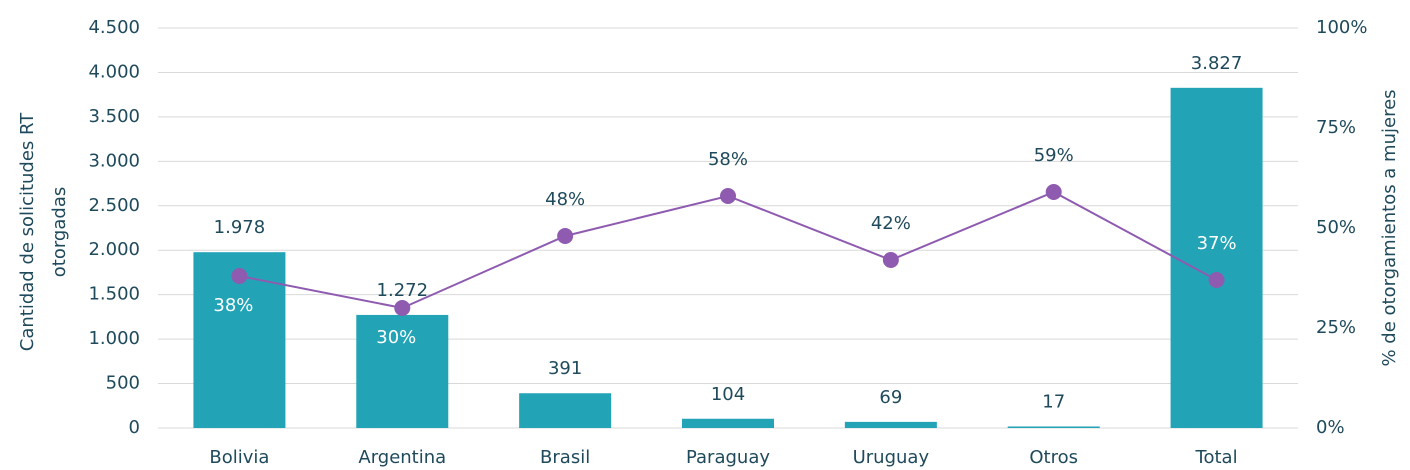  What do you see at coordinates (27, 231) in the screenshot?
I see `y-axis-label: Cantidad de solicitudes RT` at bounding box center [27, 231].